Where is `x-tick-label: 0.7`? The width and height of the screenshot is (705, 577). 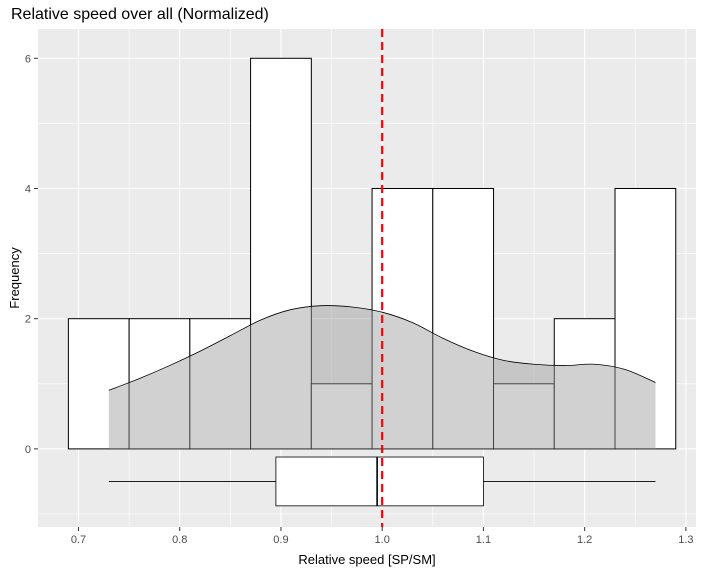
x-tick-label: 0.7 is located at coordinates (78, 540).